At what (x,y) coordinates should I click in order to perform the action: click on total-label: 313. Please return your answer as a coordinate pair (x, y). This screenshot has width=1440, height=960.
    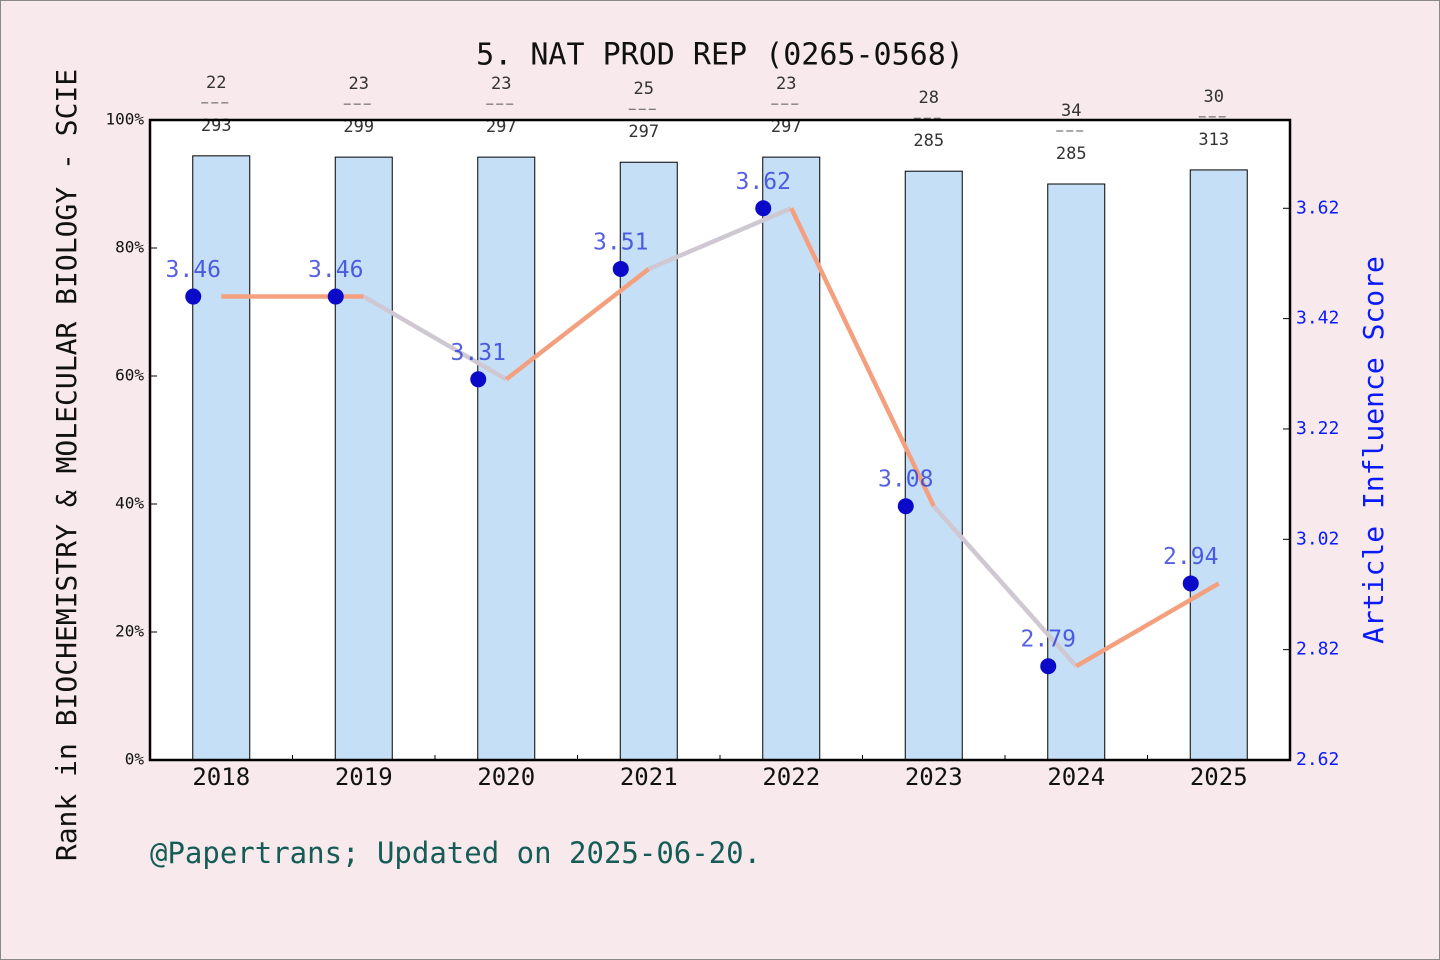
    Looking at the image, I should click on (1213, 140).